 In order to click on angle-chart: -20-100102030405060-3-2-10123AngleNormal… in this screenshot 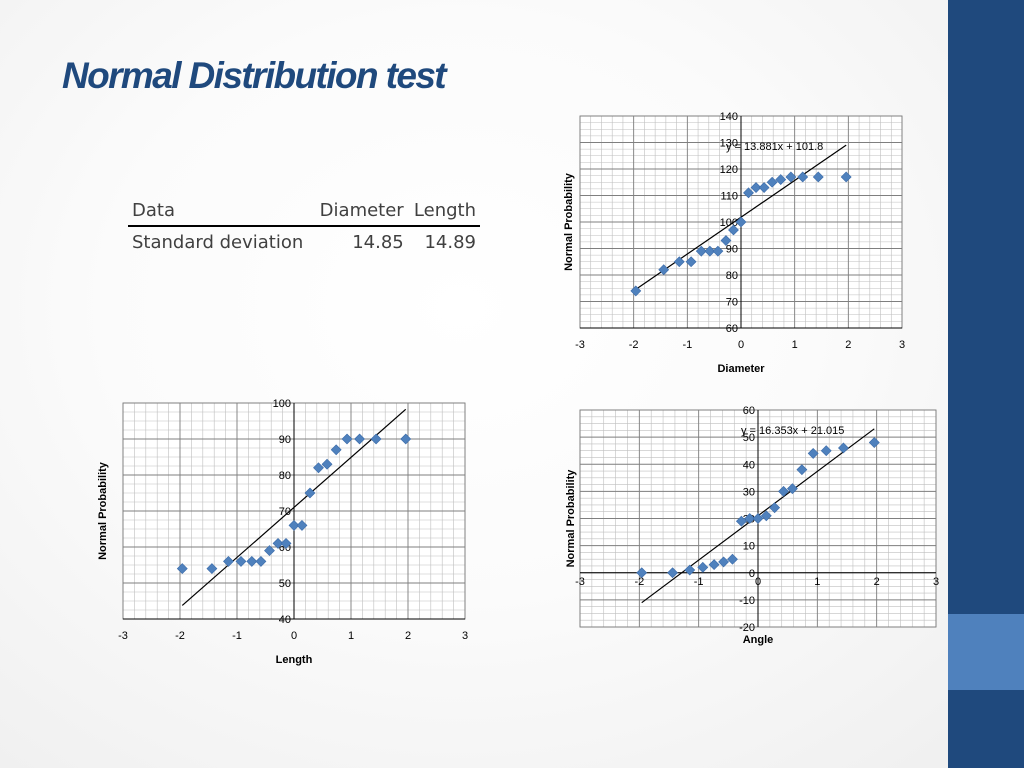, I will do `click(752, 525)`.